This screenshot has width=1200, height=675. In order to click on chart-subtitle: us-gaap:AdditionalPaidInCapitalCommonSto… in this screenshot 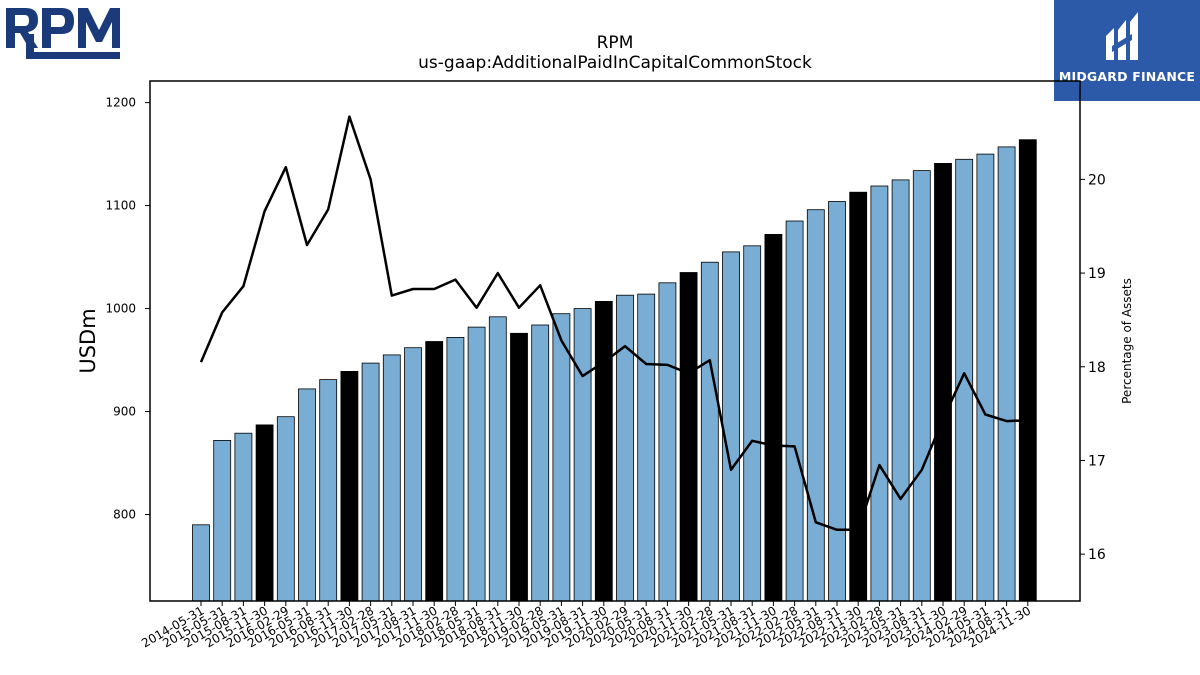, I will do `click(615, 63)`.